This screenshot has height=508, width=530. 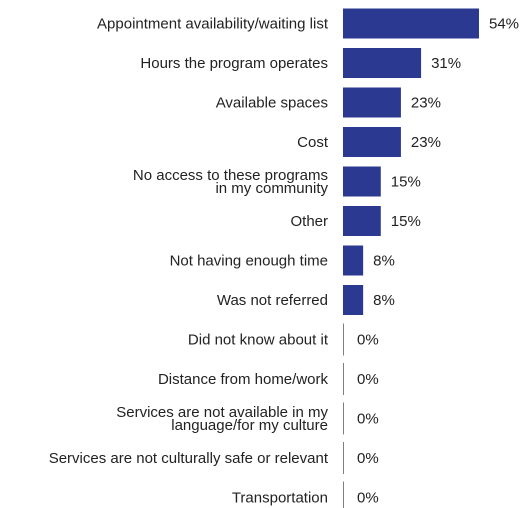 I want to click on category-label-2: Available spaces, so click(x=272, y=103).